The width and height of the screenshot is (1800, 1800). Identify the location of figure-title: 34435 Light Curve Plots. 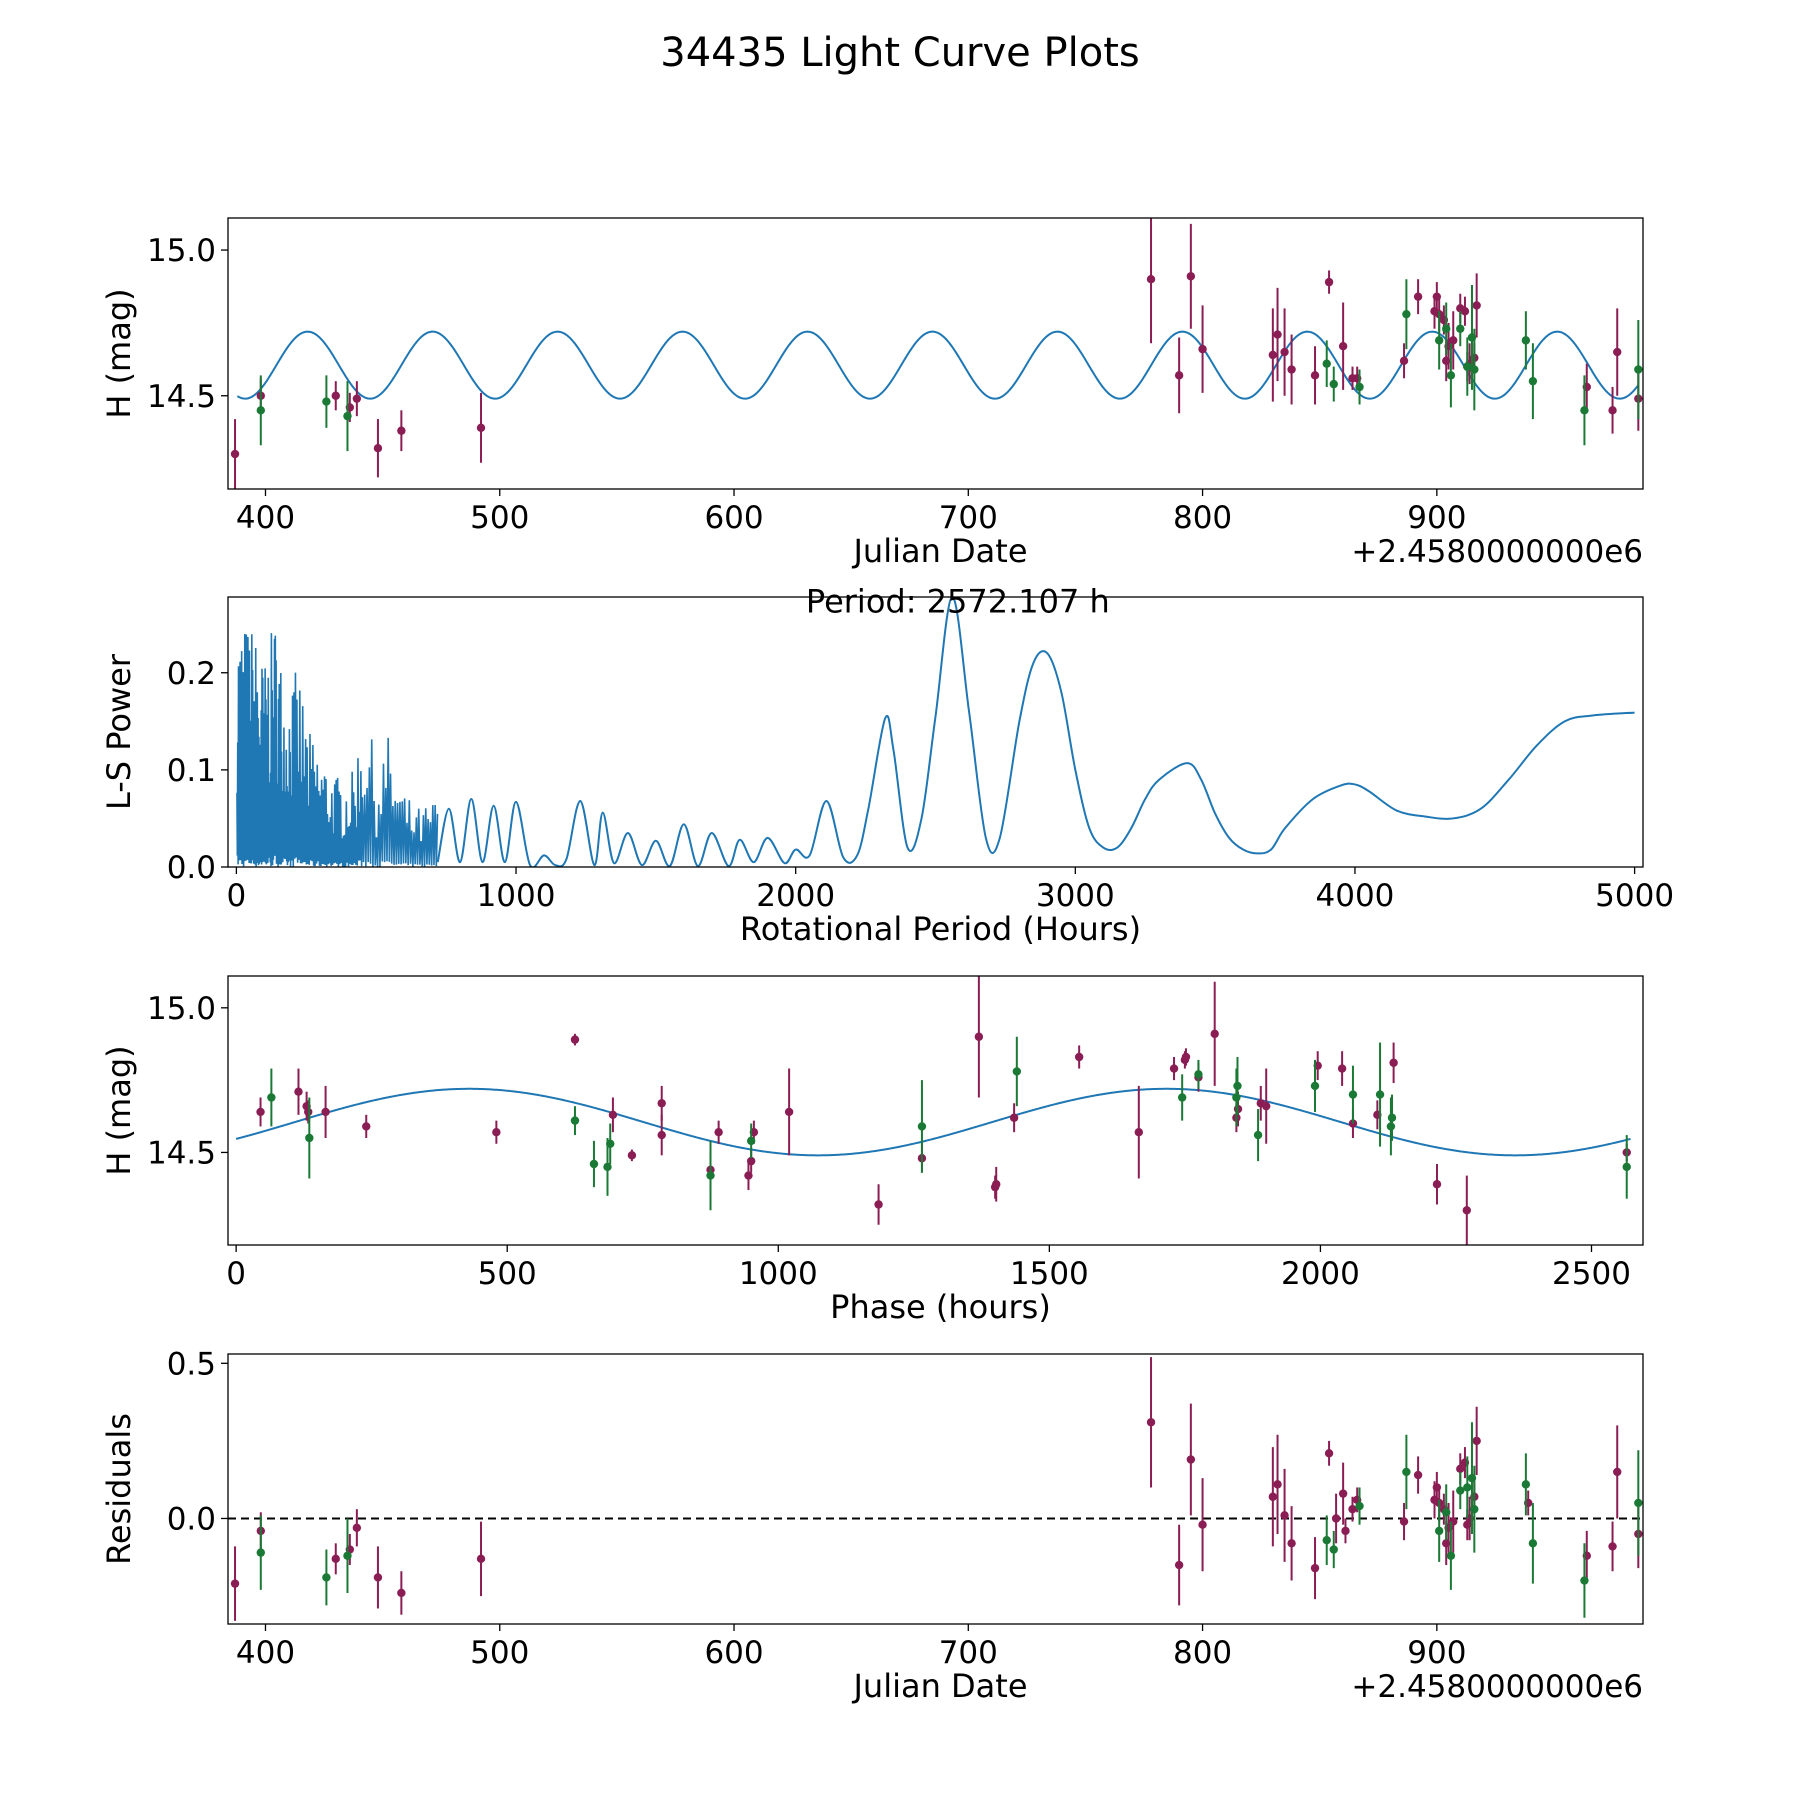
(899, 53).